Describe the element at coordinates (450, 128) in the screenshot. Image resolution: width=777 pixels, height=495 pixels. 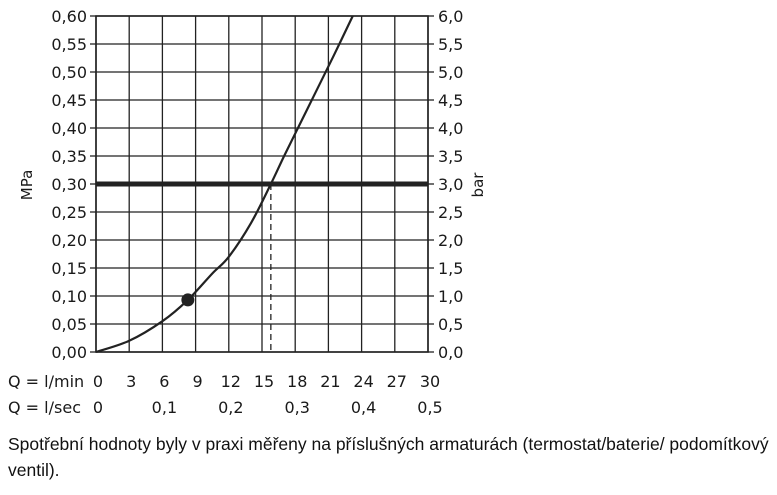
I see `y2-tick-label: 4,0` at that location.